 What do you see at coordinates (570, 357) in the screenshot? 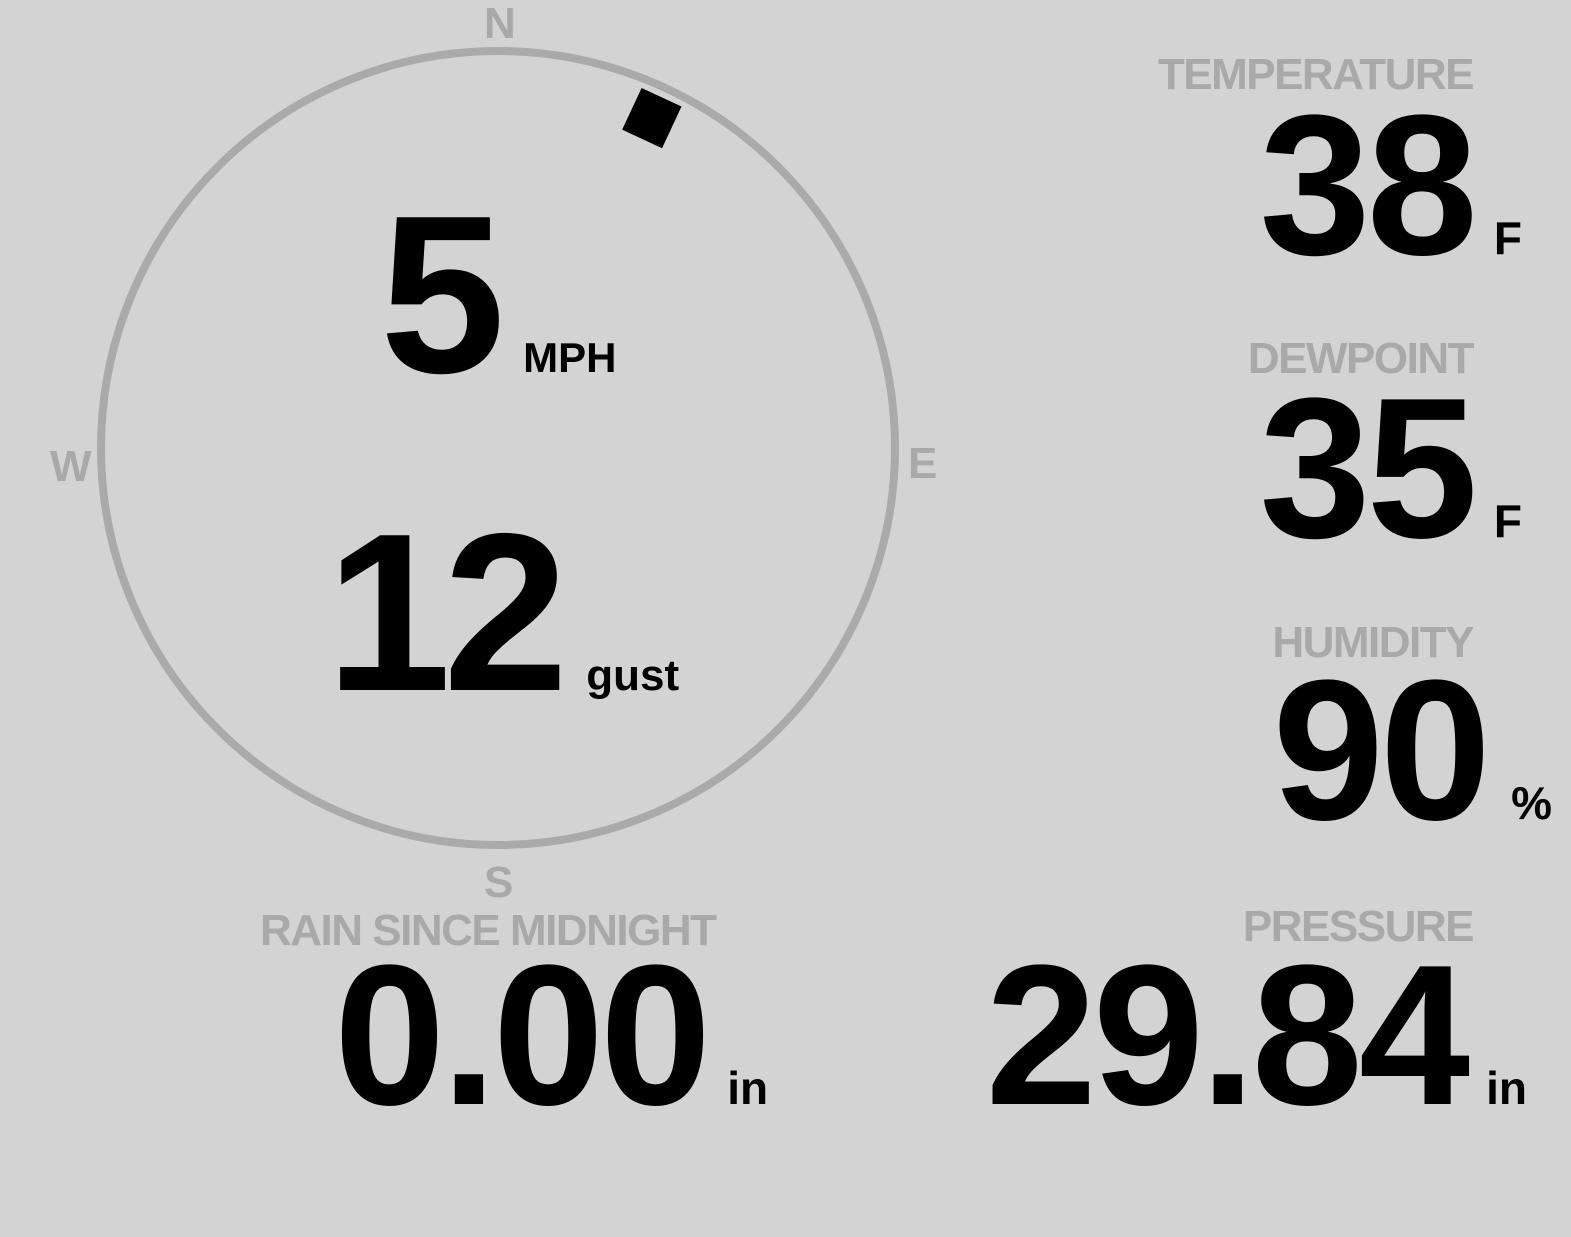
I see `wind-speed-unit: MPH` at bounding box center [570, 357].